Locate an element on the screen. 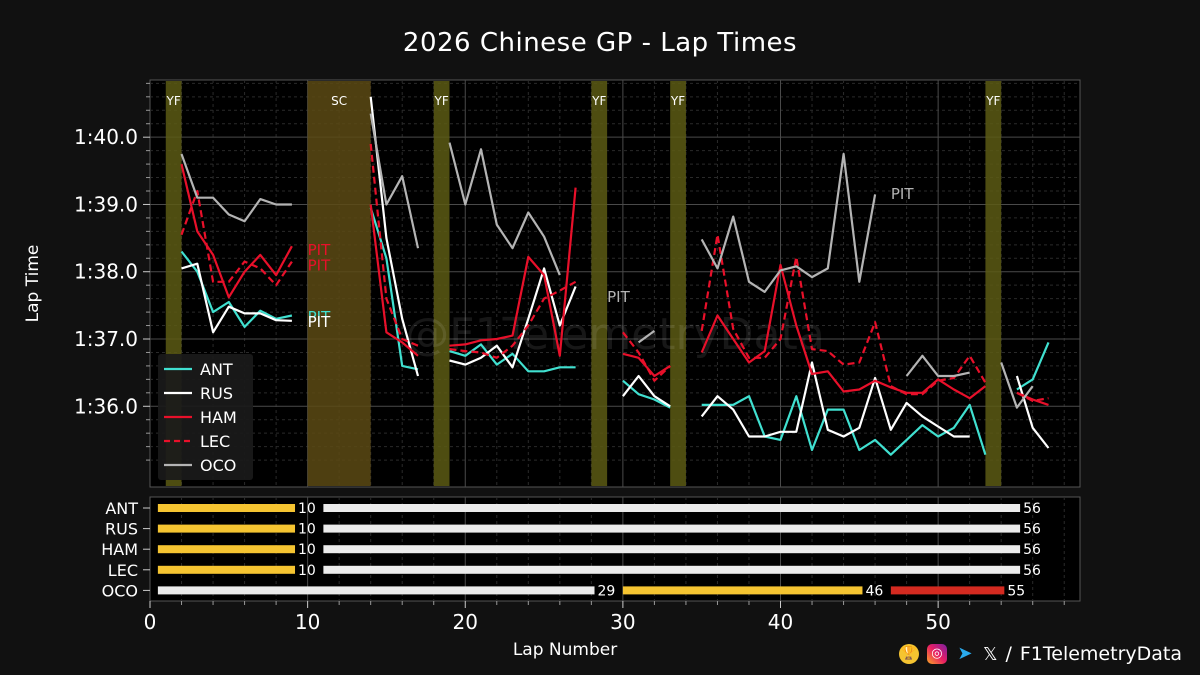 This screenshot has height=675, width=1200. legend-label-ant: ANT is located at coordinates (216, 369).